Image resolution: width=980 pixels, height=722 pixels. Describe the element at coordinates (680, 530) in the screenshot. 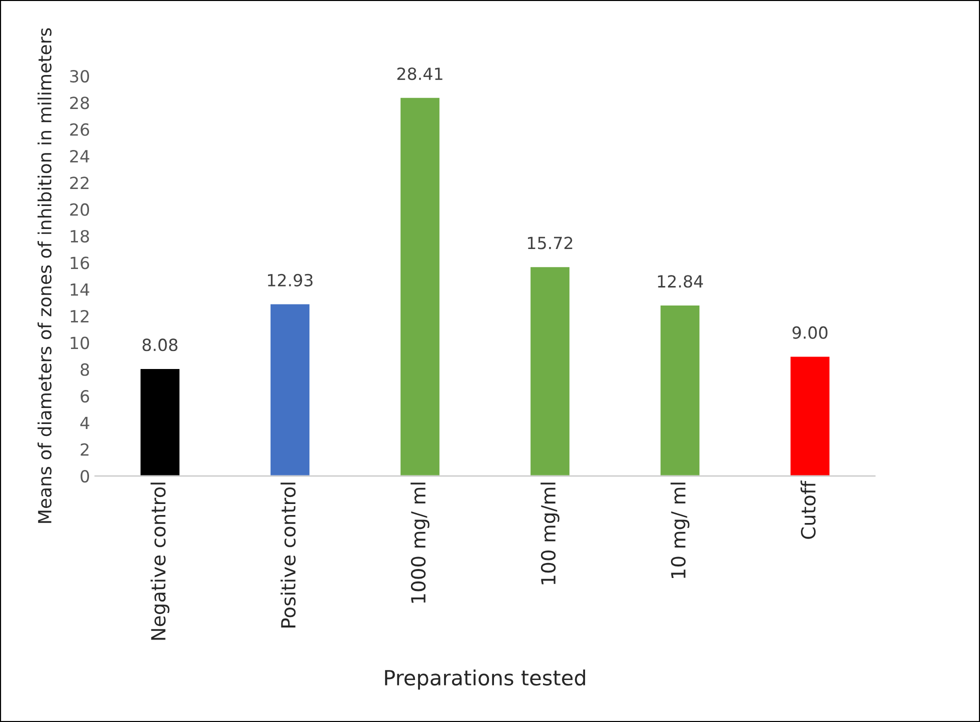

I see `x-tick-label: 10 mg/ ml` at that location.